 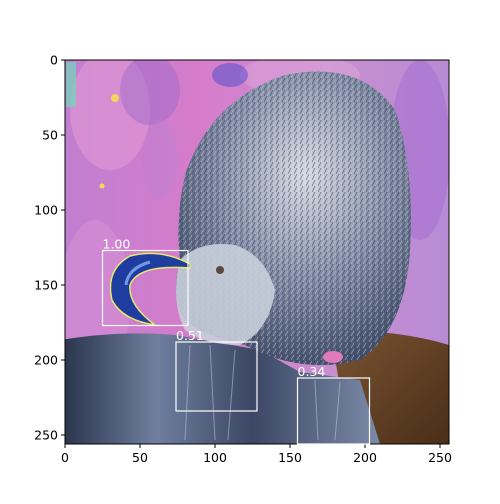 I want to click on y-axis: 0 50 100 150 200 250, so click(x=49, y=248).